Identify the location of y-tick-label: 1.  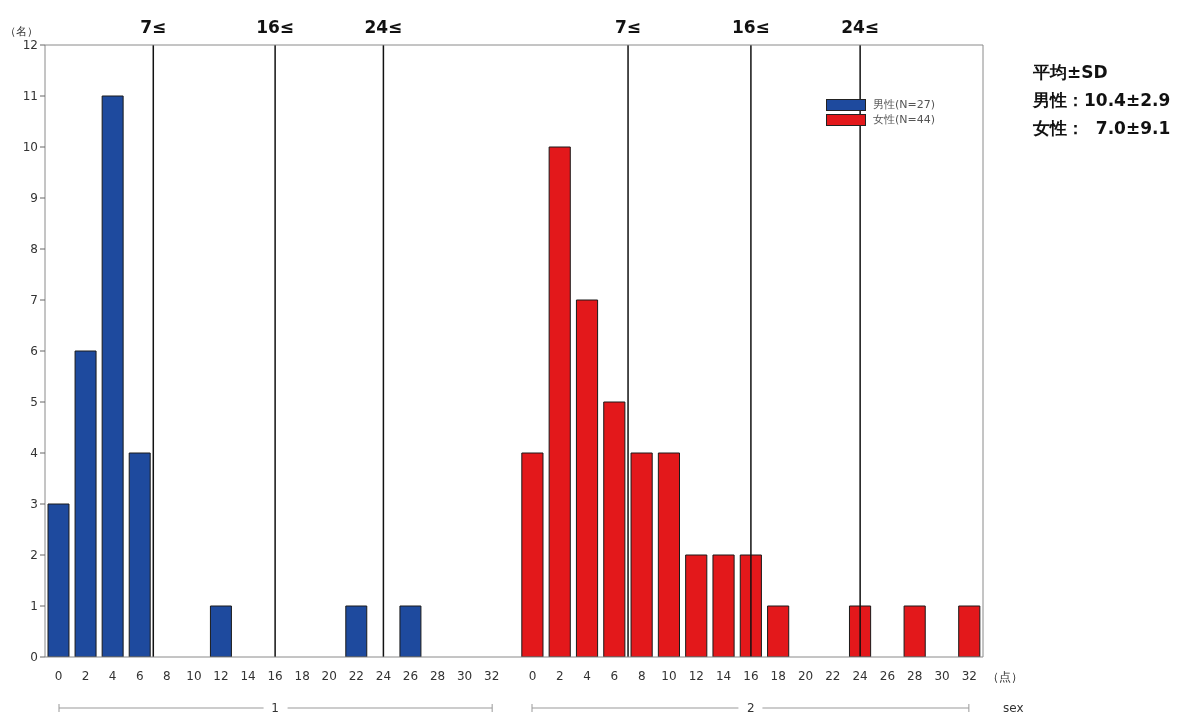
(34, 606).